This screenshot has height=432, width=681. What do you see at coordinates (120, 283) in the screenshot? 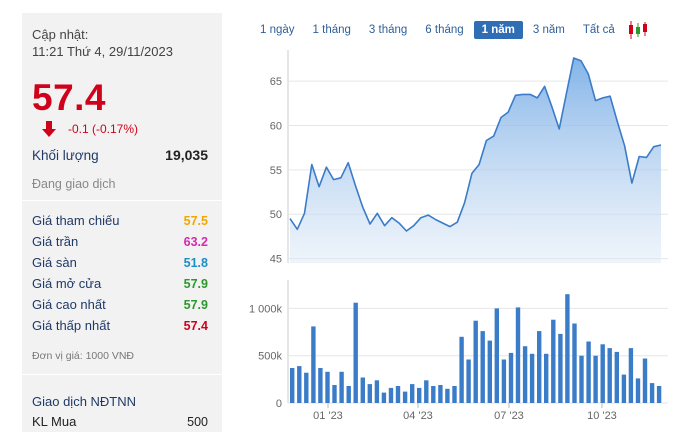
I see `stat-row-open: Giá mở cửa 57.9` at bounding box center [120, 283].